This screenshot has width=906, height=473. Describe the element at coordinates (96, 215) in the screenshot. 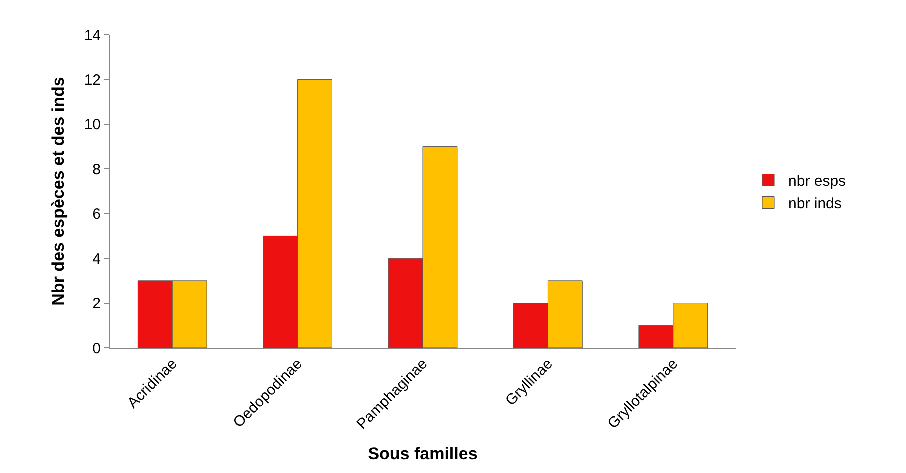

I see `y-tick-label: 6` at that location.